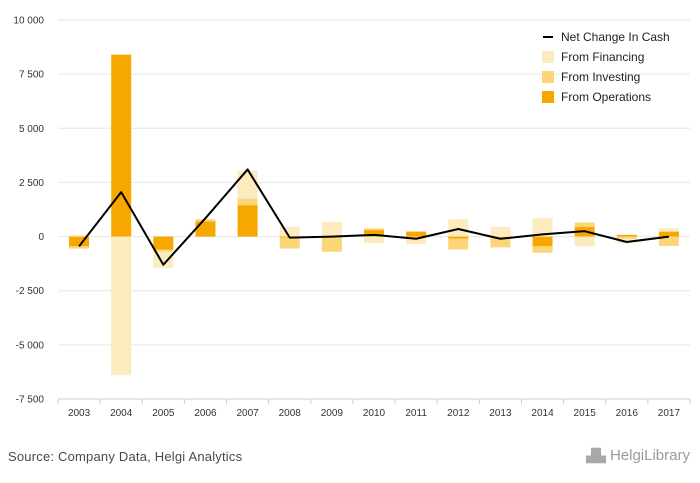 The height and width of the screenshot is (483, 700). Describe the element at coordinates (41, 237) in the screenshot. I see `y-tick-label: 0` at that location.